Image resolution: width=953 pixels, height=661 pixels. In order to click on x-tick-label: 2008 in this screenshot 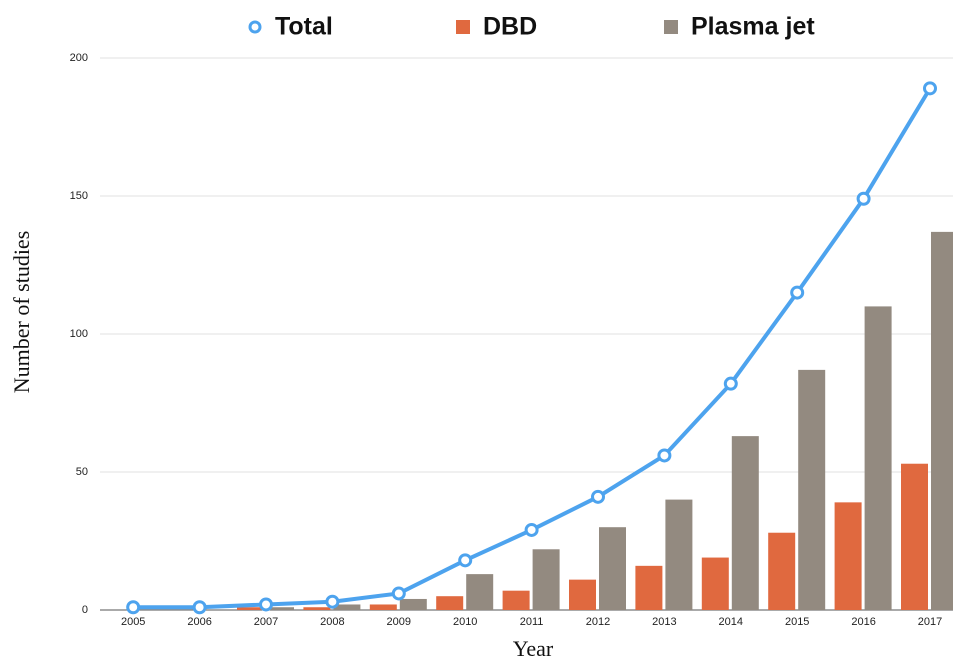, I will do `click(332, 622)`.